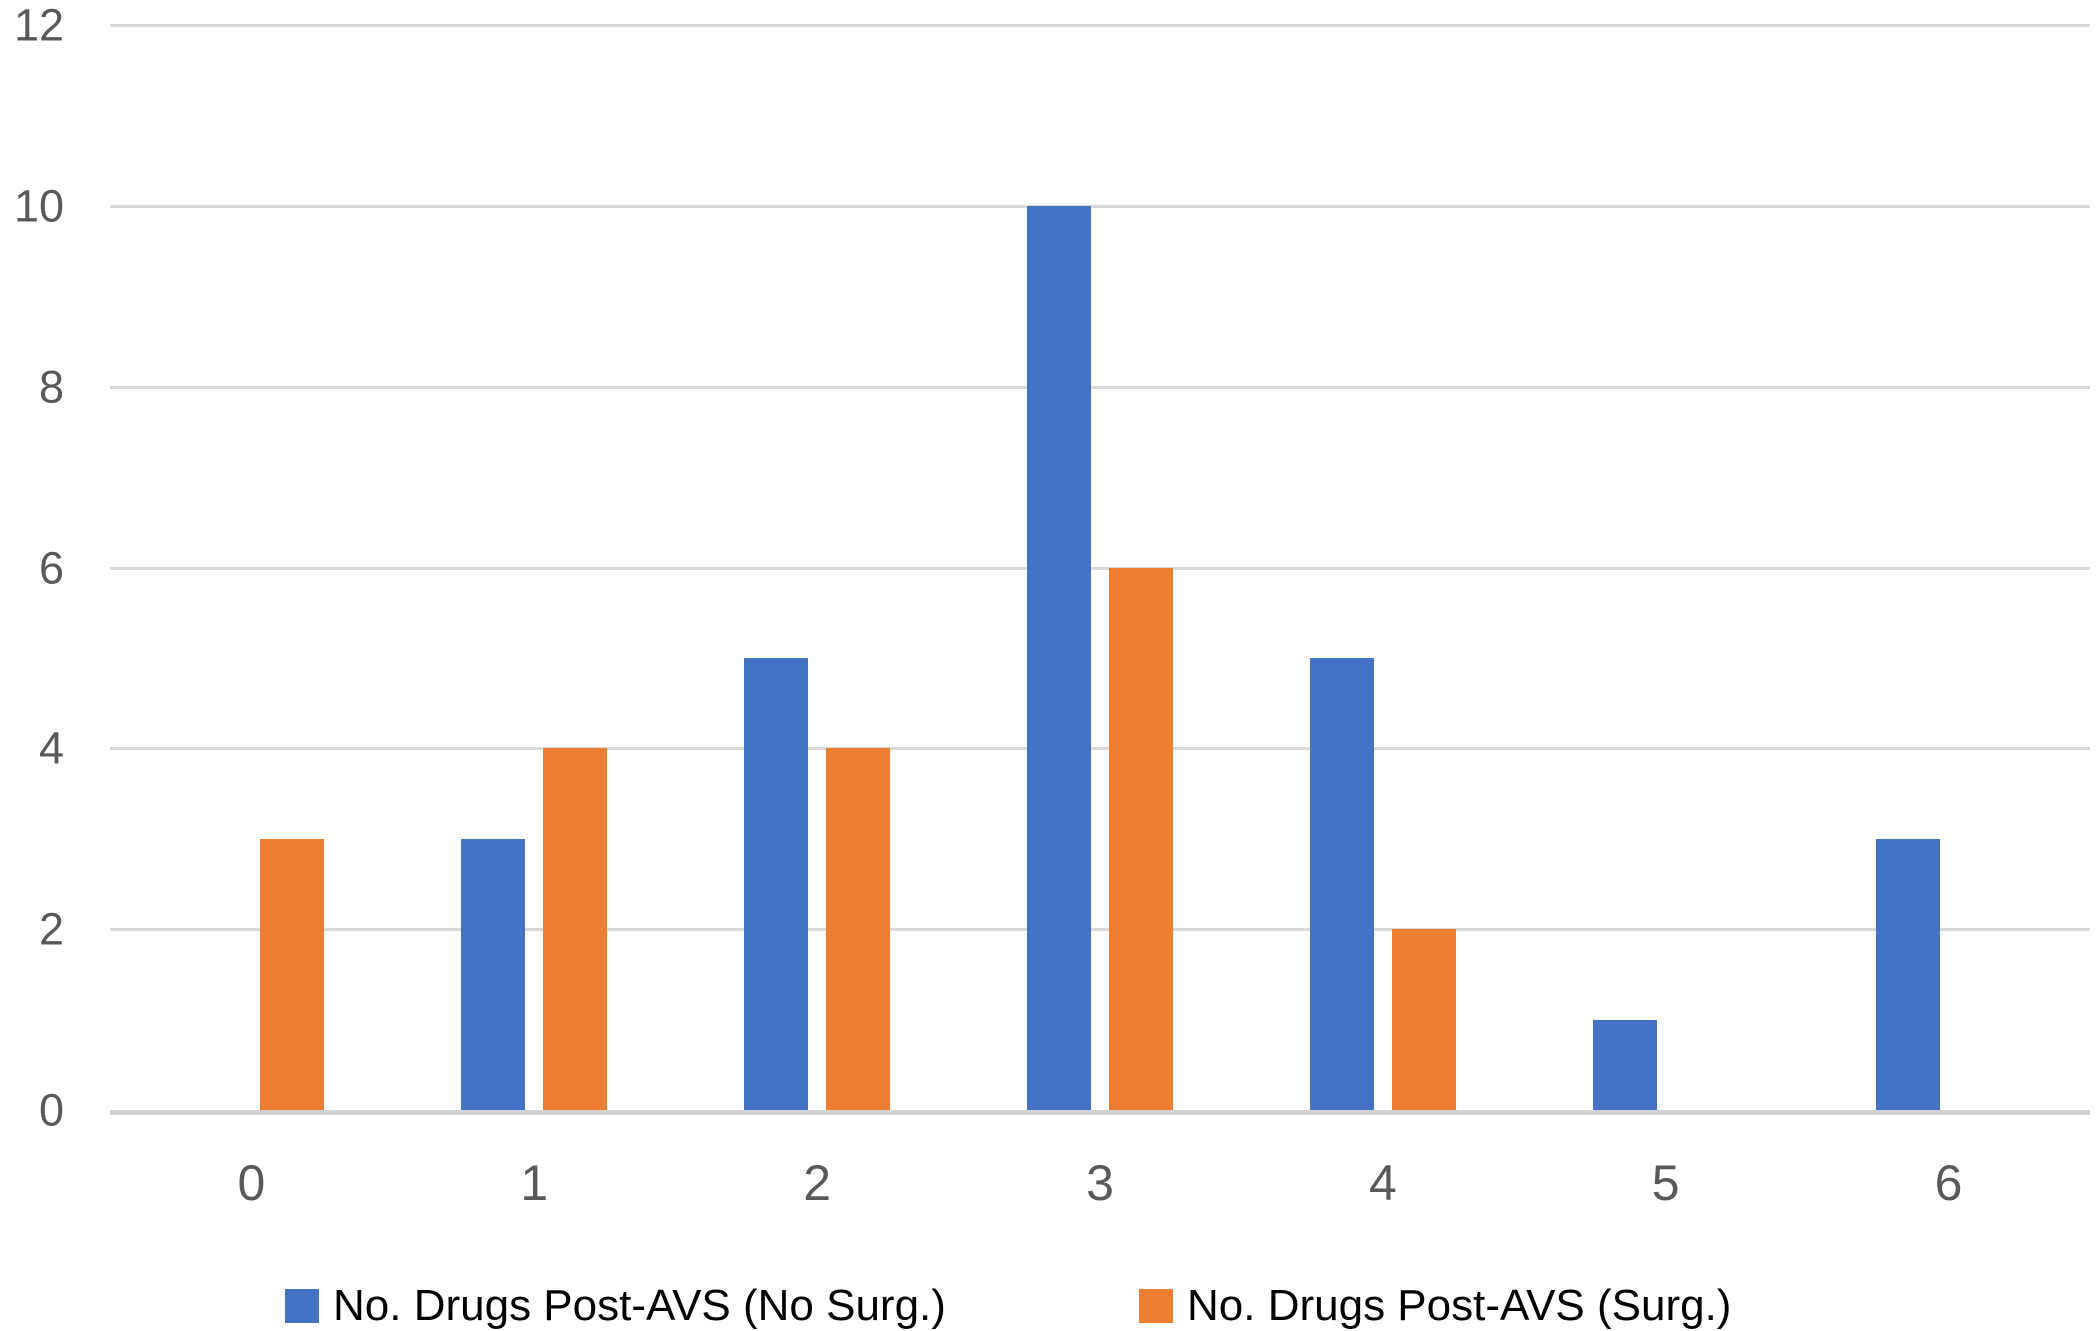 Image resolution: width=2096 pixels, height=1331 pixels. What do you see at coordinates (302, 1306) in the screenshot?
I see `legend-swatch-no-surg-icon` at bounding box center [302, 1306].